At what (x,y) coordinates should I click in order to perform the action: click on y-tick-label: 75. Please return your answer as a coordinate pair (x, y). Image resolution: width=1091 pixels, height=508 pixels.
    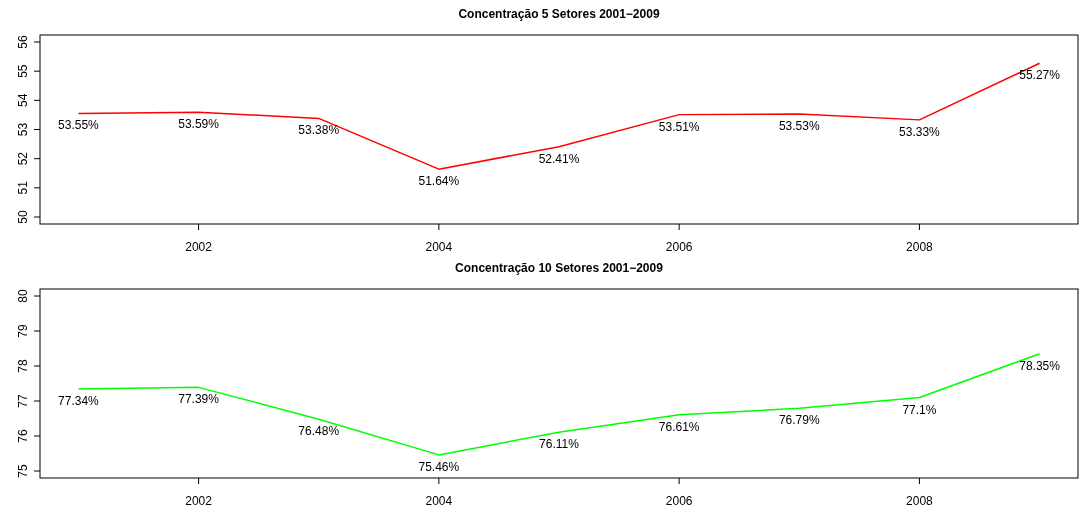
    Looking at the image, I should click on (23, 471).